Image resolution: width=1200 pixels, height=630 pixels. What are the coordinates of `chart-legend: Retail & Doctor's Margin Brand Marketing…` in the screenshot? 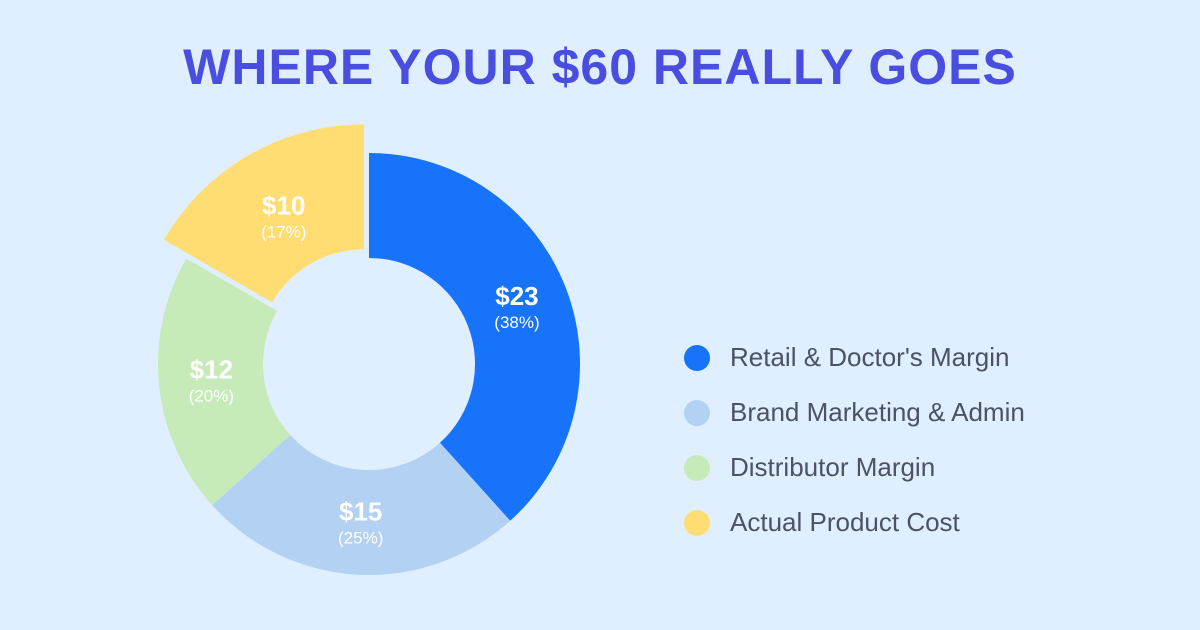 It's located at (924, 440).